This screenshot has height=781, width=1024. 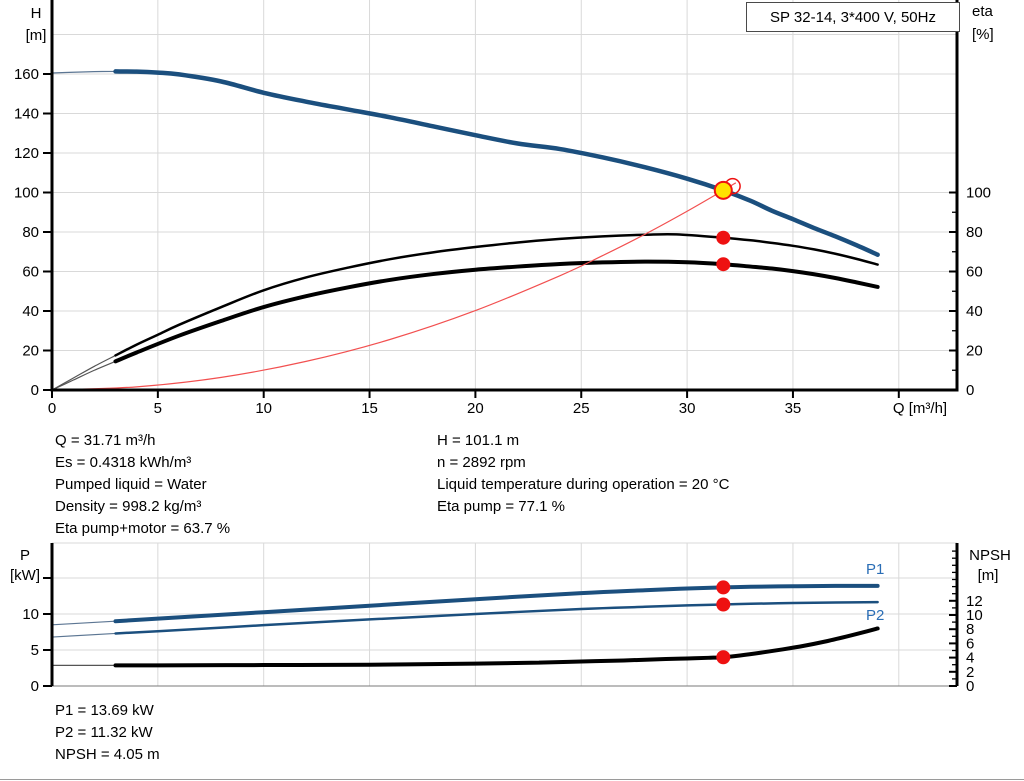 I want to click on left-axis-title: P, so click(x=25, y=555).